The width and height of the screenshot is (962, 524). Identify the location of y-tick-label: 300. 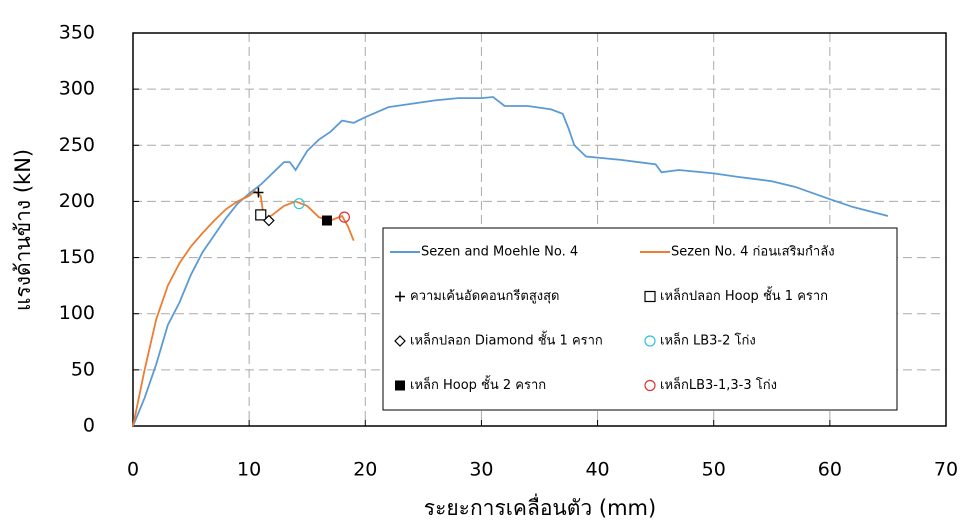
(77, 89).